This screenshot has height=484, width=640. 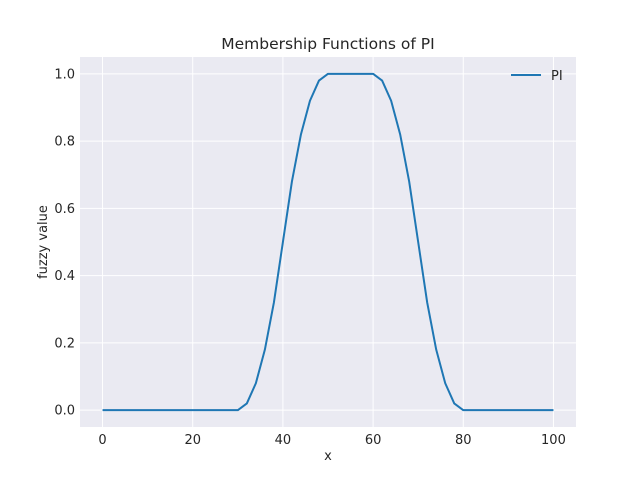 I want to click on x-tick-label: 0, so click(x=102, y=440).